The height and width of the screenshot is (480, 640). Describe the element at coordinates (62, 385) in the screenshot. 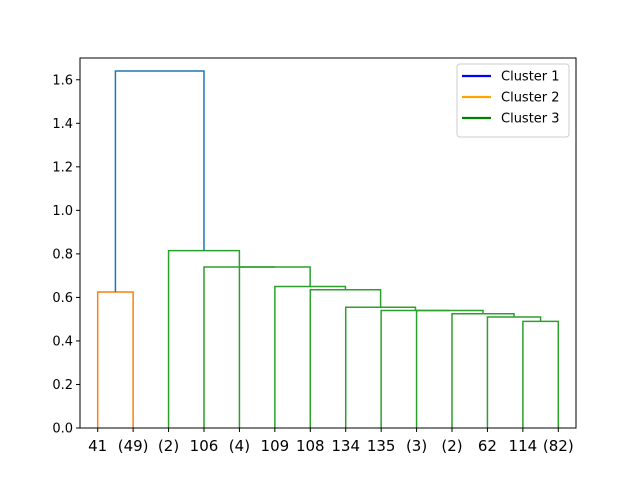

I see `y-tick-label: 0.2` at that location.